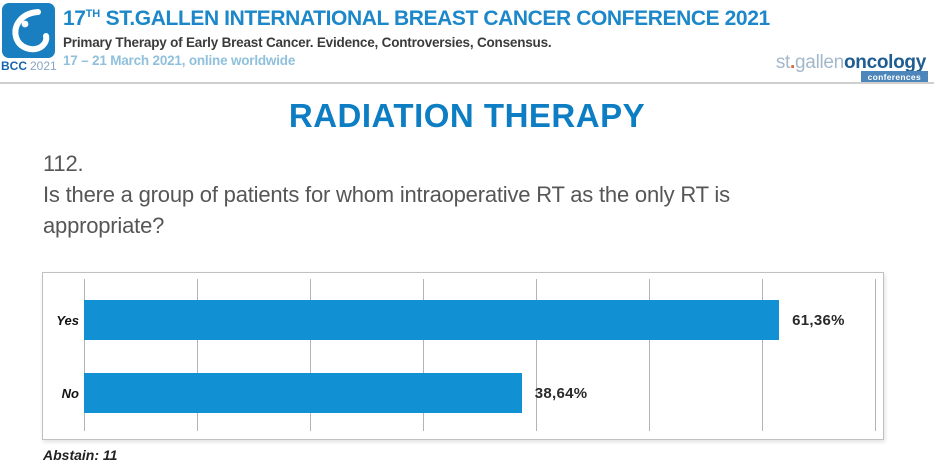 The height and width of the screenshot is (472, 934). What do you see at coordinates (93, 14) in the screenshot?
I see `conference-title-ordinal: TH` at bounding box center [93, 14].